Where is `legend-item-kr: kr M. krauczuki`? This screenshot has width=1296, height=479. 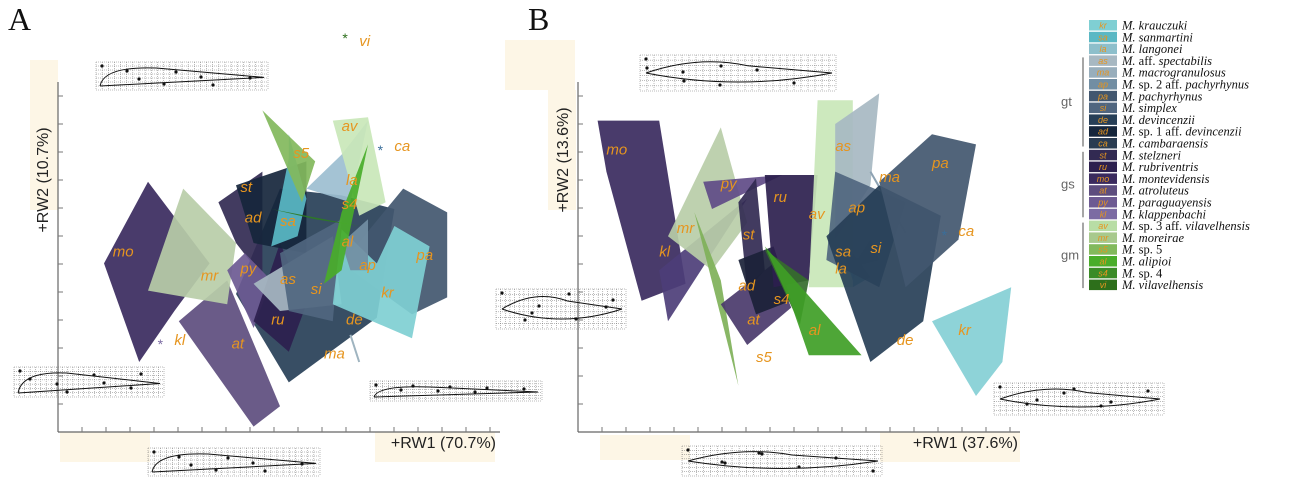
legend-item-kr: kr M. krauczuki is located at coordinates (1138, 26).